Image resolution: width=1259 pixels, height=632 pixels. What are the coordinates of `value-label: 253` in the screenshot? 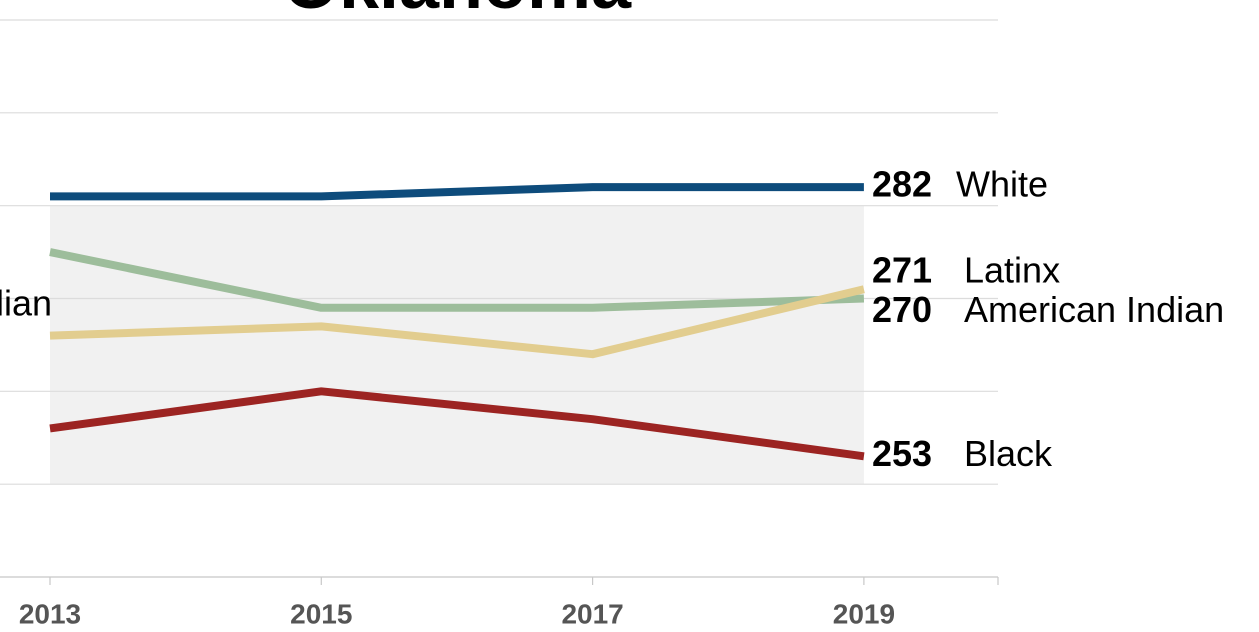 It's located at (902, 453).